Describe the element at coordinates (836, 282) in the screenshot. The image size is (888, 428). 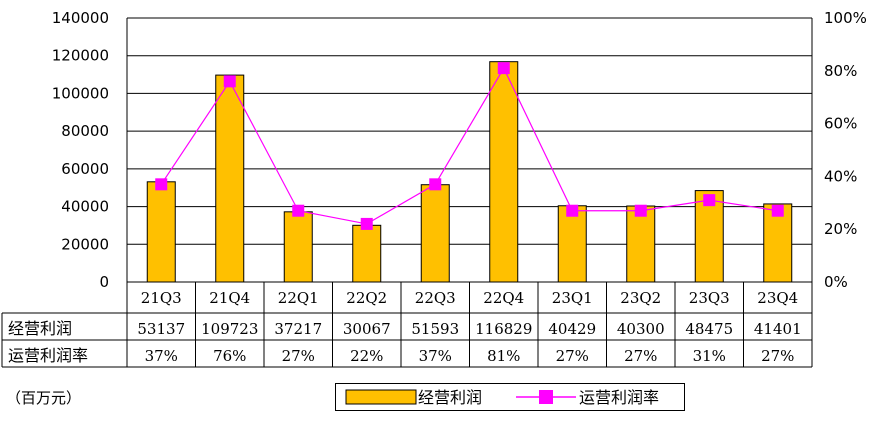
I see `y-right-tick-label: 0%` at that location.